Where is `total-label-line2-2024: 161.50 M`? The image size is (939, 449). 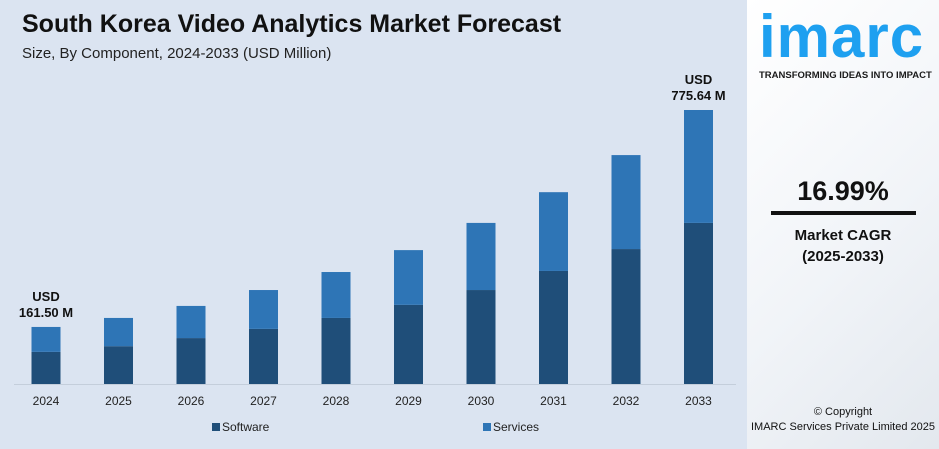 total-label-line2-2024: 161.50 M is located at coordinates (46, 312).